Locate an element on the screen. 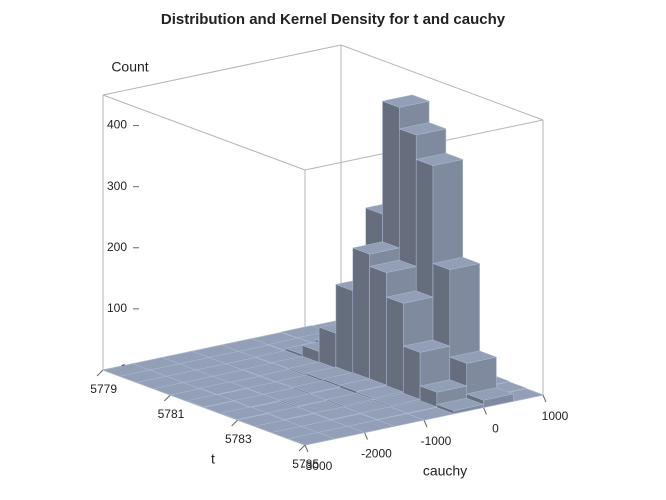 This screenshot has width=666, height=500. y-tick-label: -2000 is located at coordinates (376, 454).